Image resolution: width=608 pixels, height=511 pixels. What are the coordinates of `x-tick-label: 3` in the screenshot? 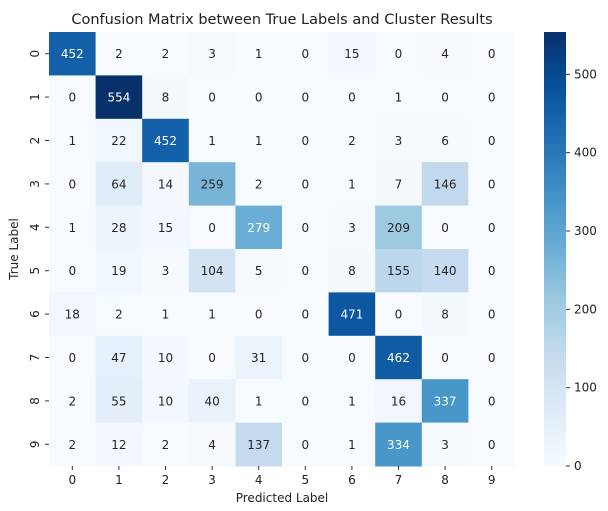 It's located at (212, 480).